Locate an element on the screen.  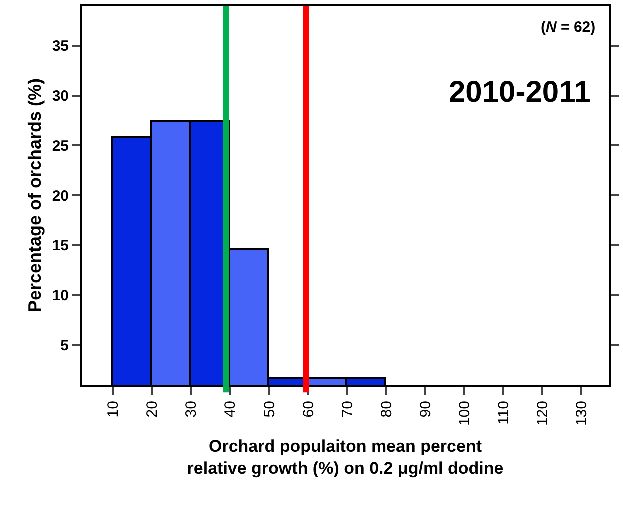
y-tick-label: 15 is located at coordinates (60, 246).